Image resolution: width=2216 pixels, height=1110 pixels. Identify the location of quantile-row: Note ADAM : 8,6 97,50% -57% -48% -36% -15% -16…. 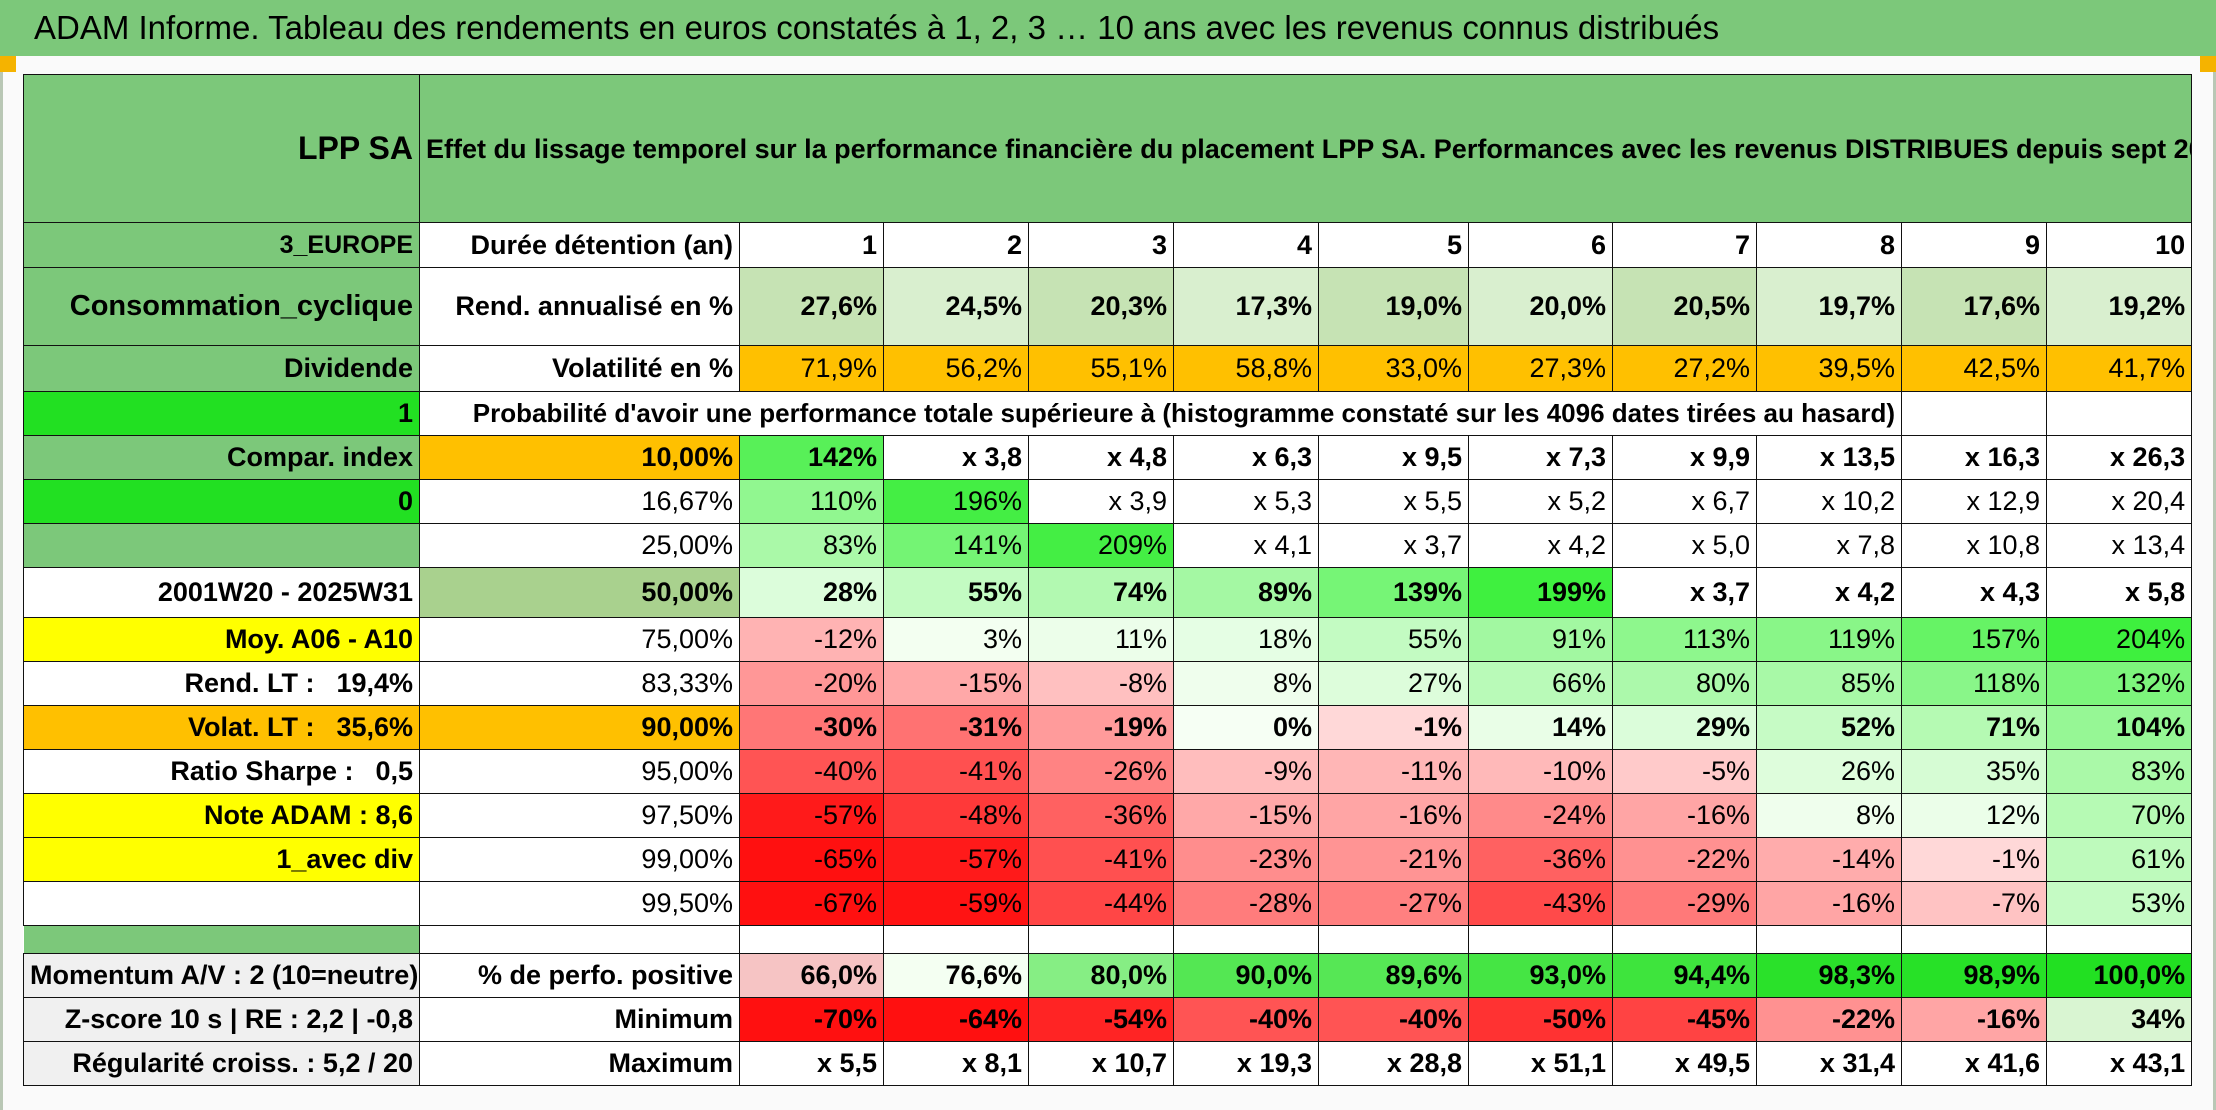
(1108, 815).